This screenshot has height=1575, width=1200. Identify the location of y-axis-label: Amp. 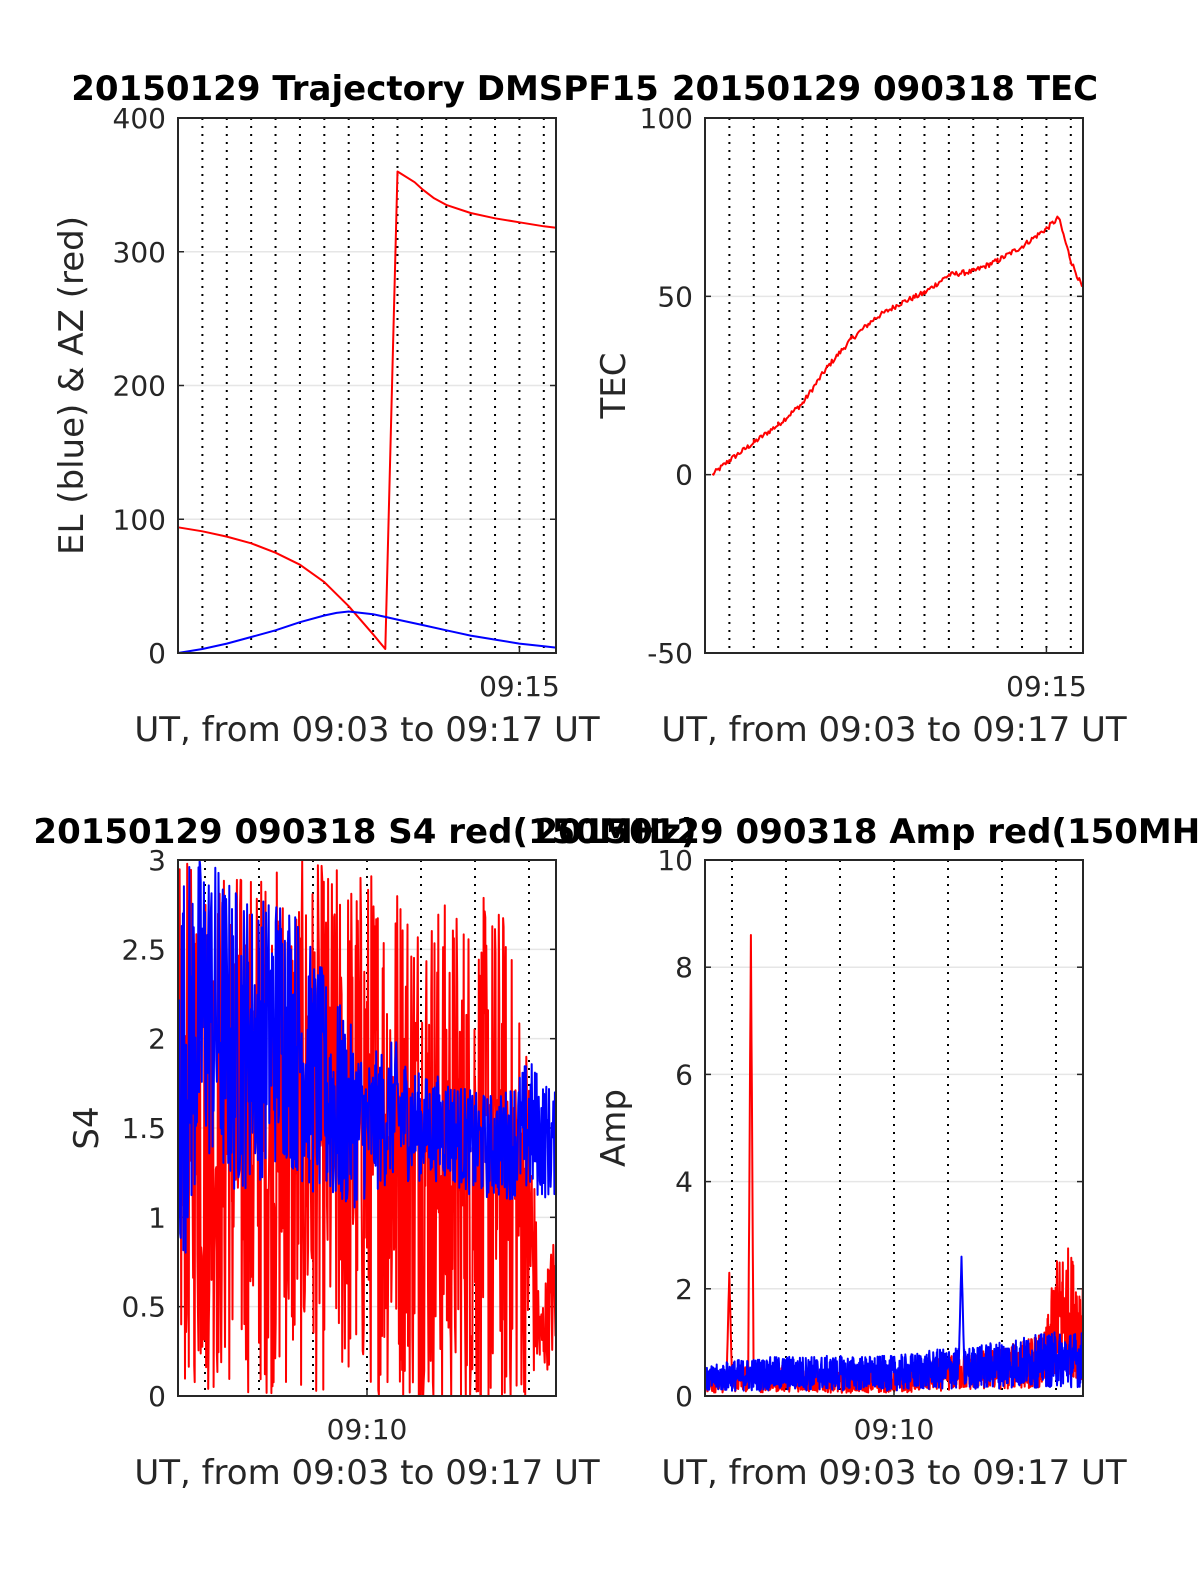
(614, 1128).